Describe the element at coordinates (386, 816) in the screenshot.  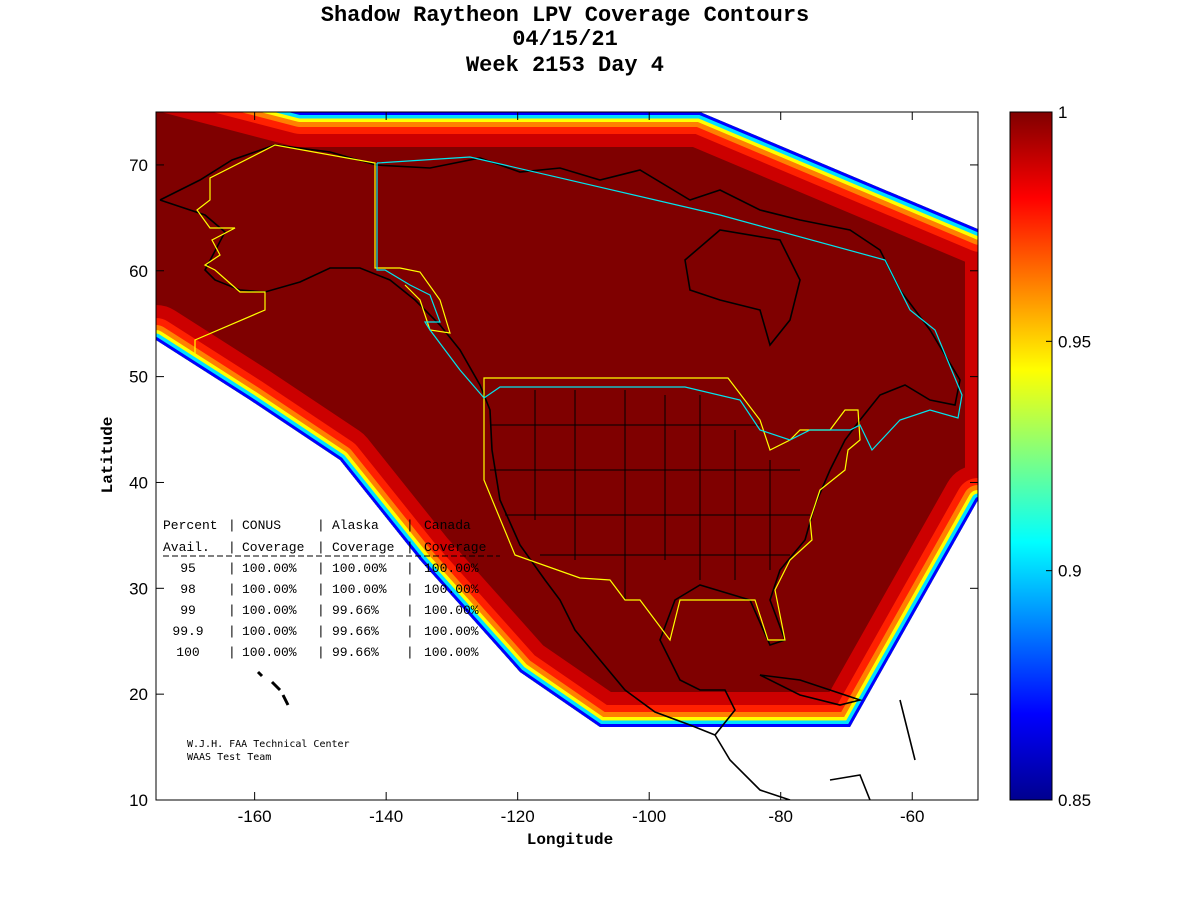
I see `x-tick-label: -140` at that location.